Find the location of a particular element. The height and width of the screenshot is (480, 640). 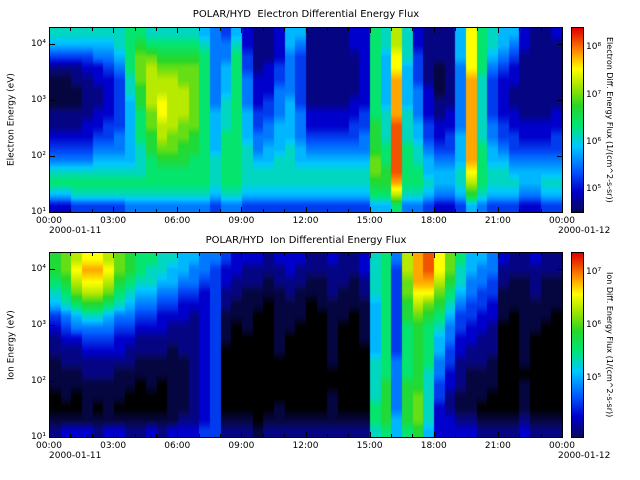

ion-colorbar is located at coordinates (577, 345).